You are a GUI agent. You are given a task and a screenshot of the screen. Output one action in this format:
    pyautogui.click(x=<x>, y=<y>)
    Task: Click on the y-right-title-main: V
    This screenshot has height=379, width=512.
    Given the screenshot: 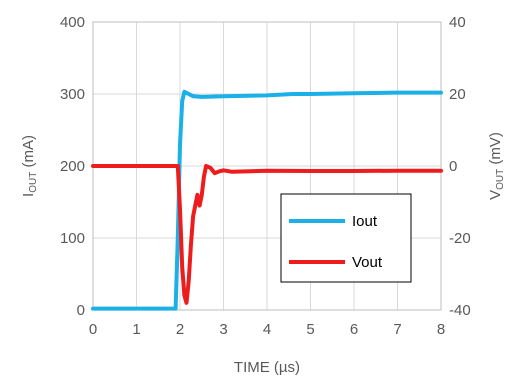 What is the action you would take?
    pyautogui.click(x=495, y=195)
    